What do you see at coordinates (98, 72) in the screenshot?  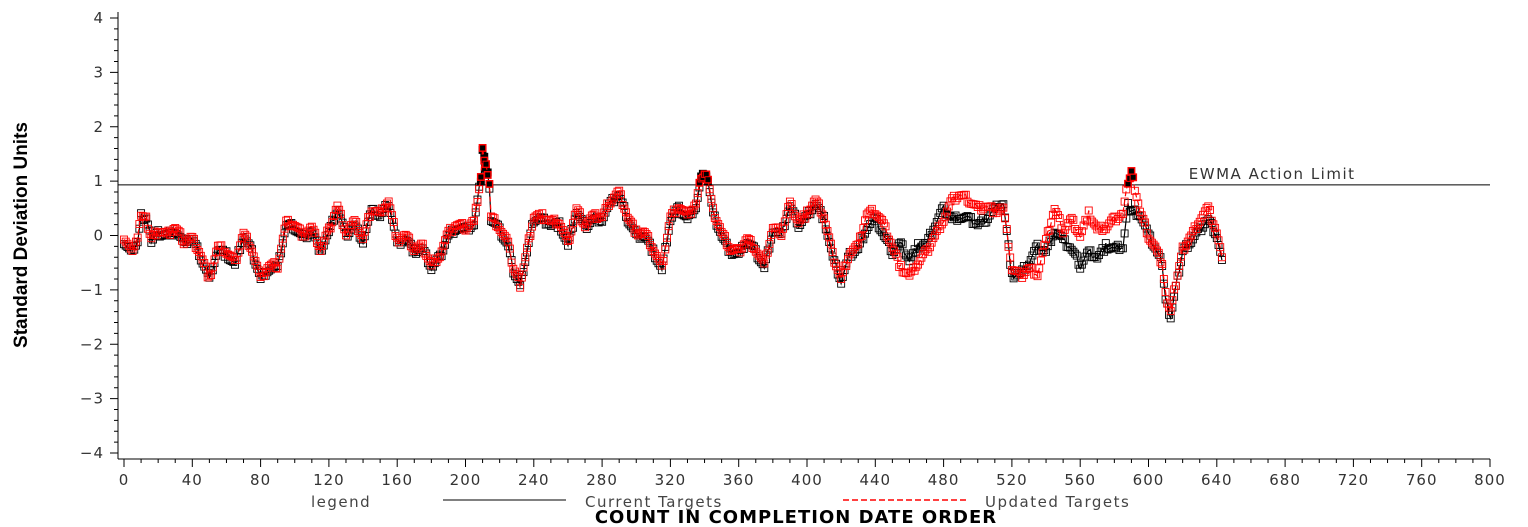 I see `y-tick-label: 3` at bounding box center [98, 72].